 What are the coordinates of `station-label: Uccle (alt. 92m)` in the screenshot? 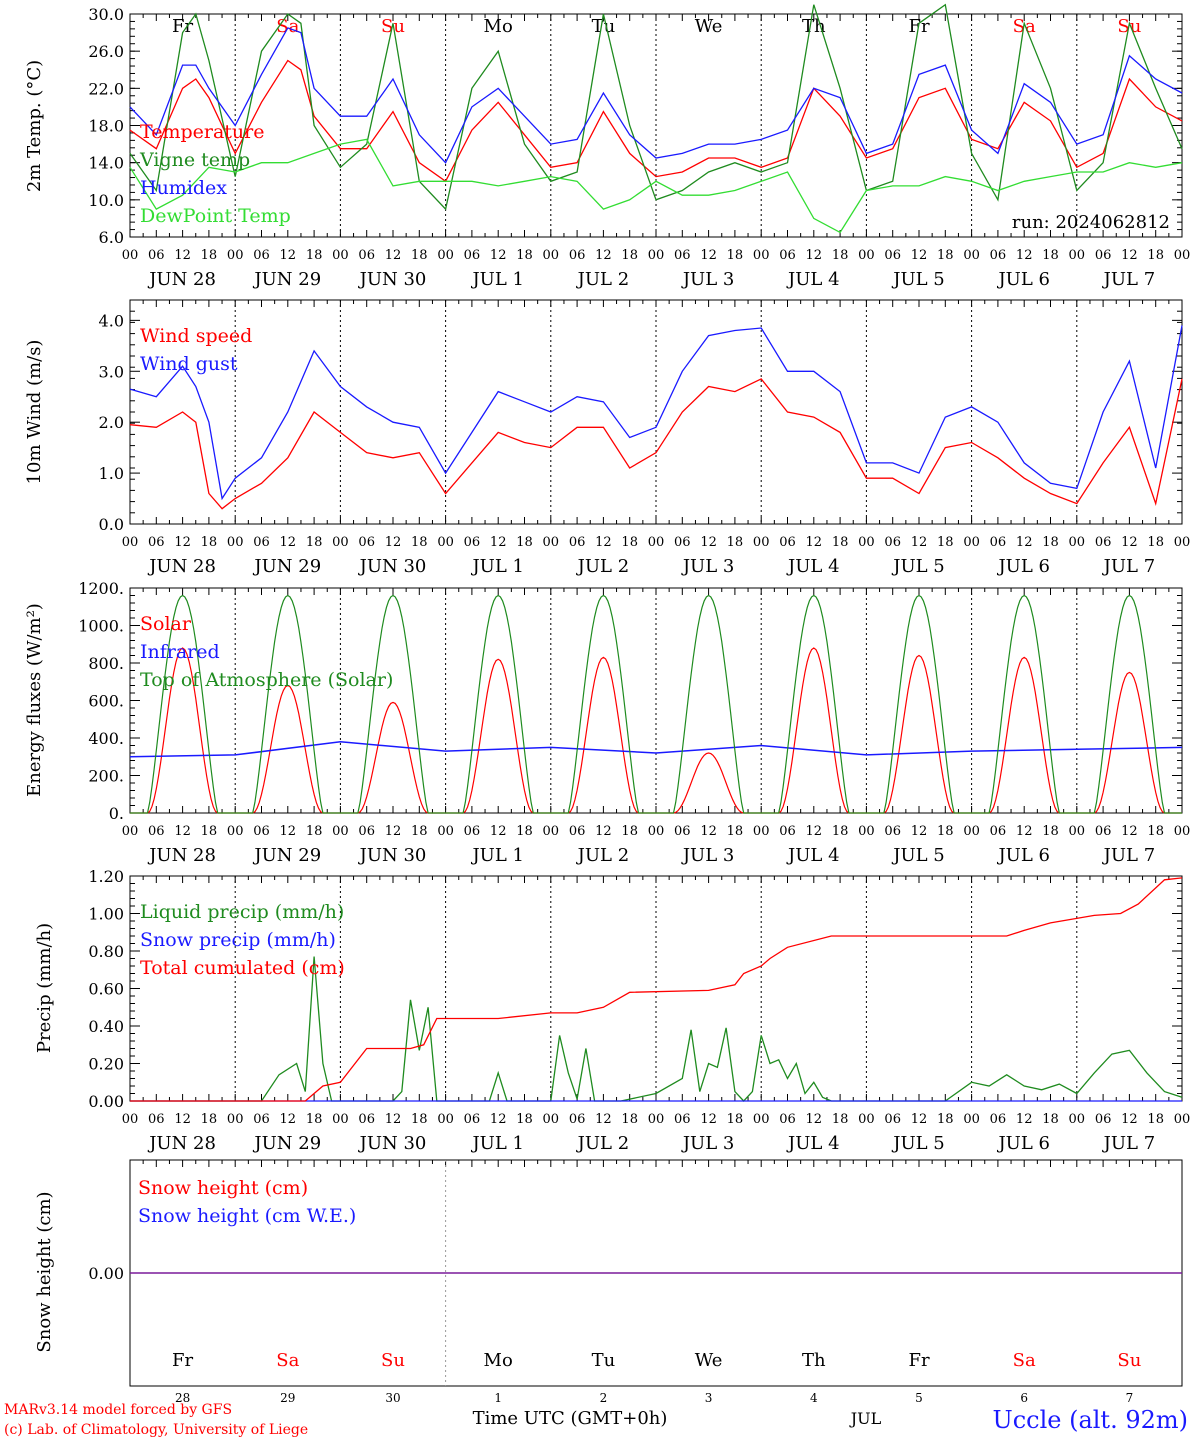 It's located at (1090, 1420).